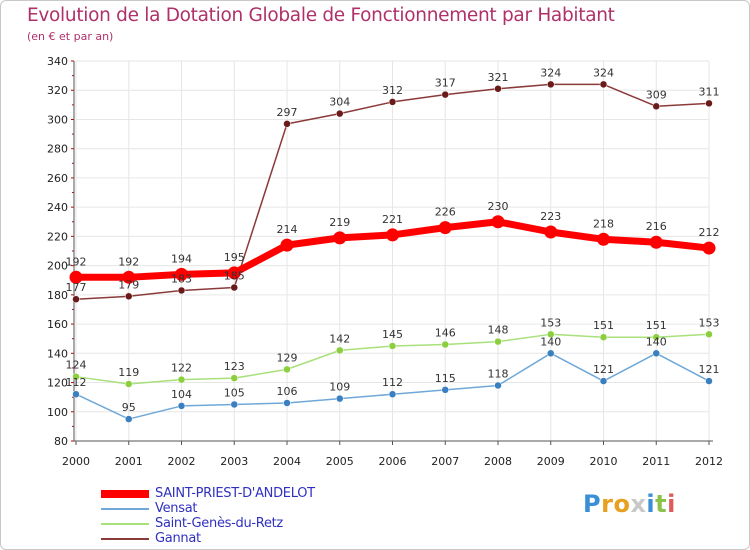 Image resolution: width=750 pixels, height=550 pixels. What do you see at coordinates (392, 382) in the screenshot?
I see `data-label-vensat: 112` at bounding box center [392, 382].